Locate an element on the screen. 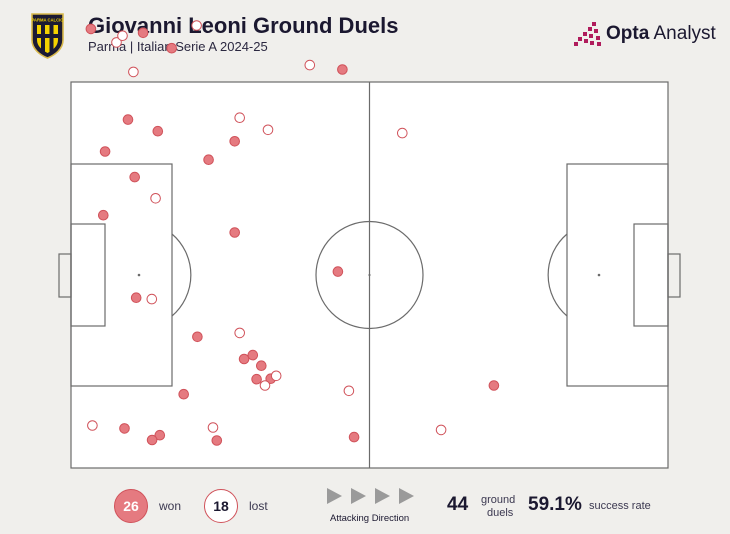  lost-label: lost is located at coordinates (258, 506).